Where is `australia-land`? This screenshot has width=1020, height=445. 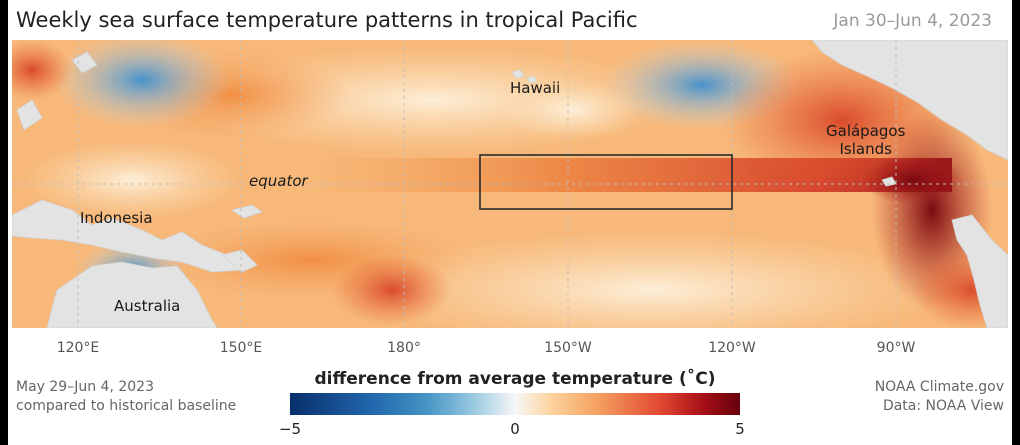 australia-land is located at coordinates (132, 294).